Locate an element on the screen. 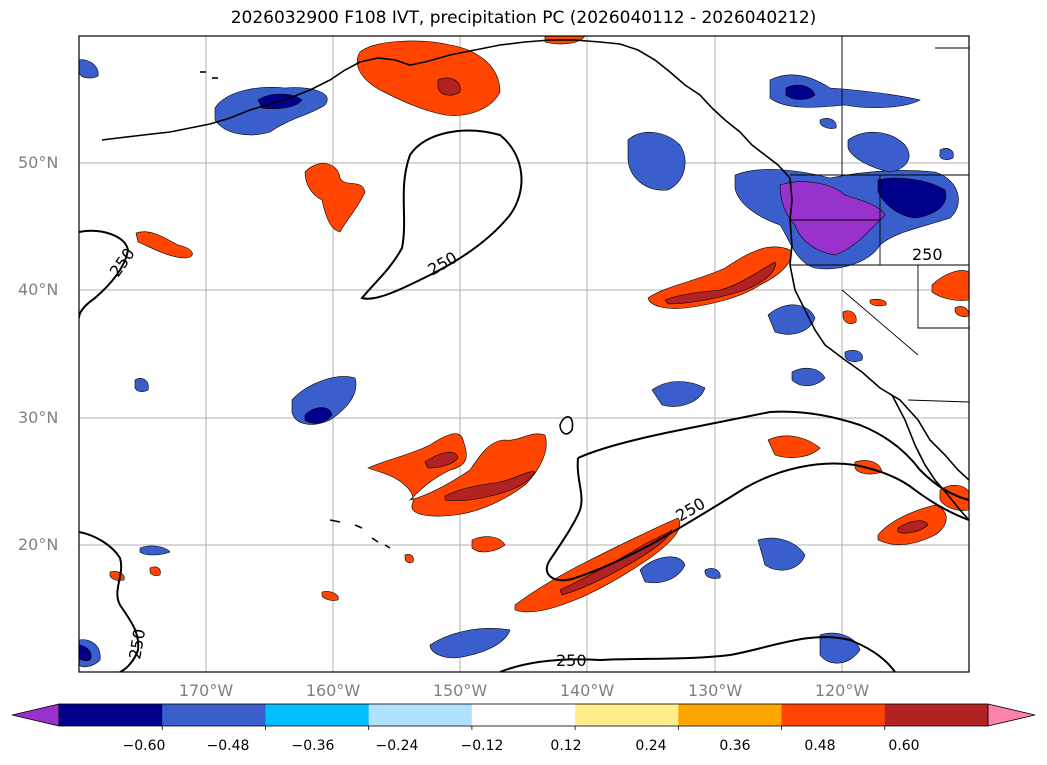 The width and height of the screenshot is (1047, 765). colorbar-tick-label: 0.60 is located at coordinates (904, 746).